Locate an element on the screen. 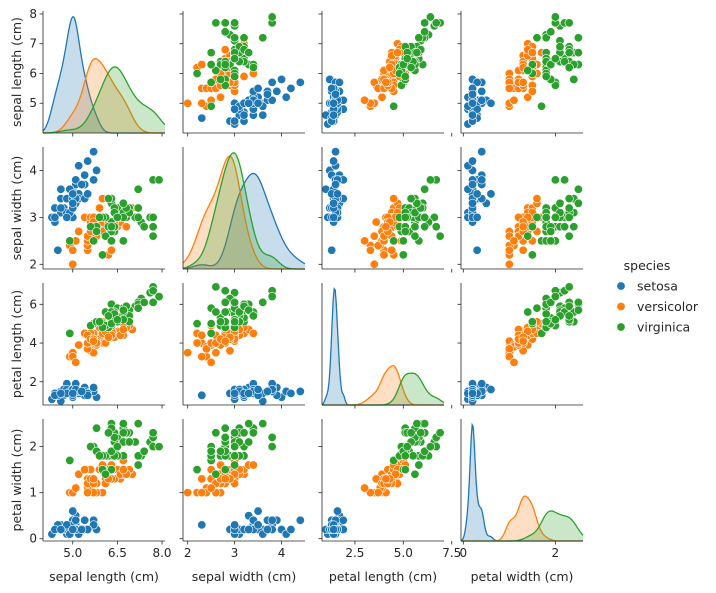  x-tick-label: 5.0 is located at coordinates (72, 553).